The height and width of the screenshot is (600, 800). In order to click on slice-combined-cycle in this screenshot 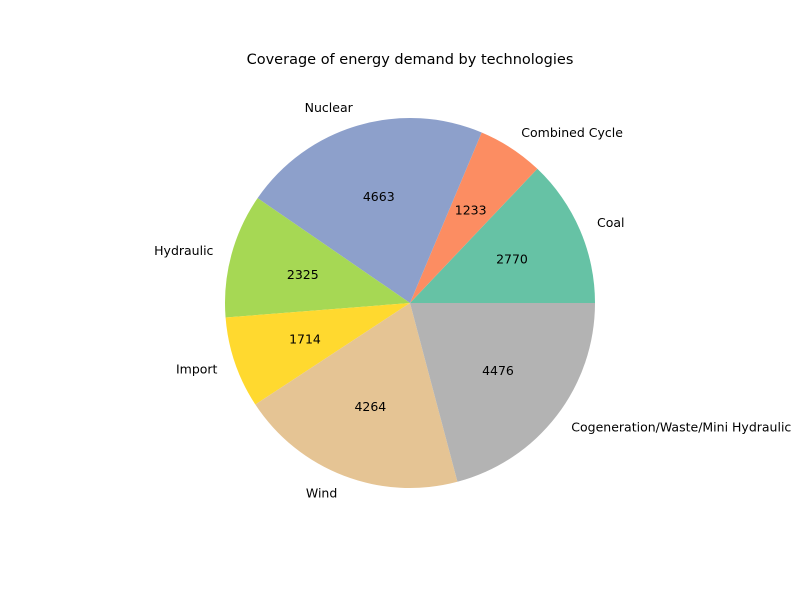, I will do `click(474, 217)`.